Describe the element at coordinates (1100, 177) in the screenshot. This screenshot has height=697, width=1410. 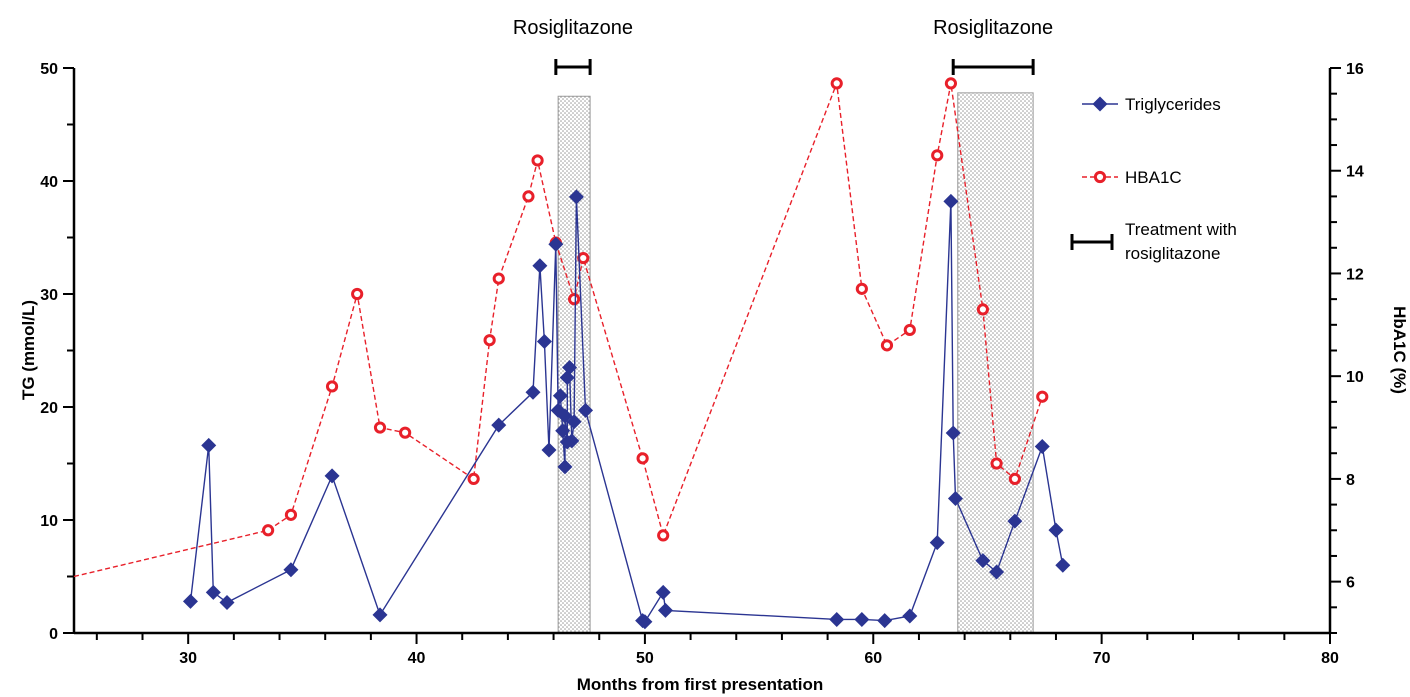
I see `legend-hba1c-marker` at that location.